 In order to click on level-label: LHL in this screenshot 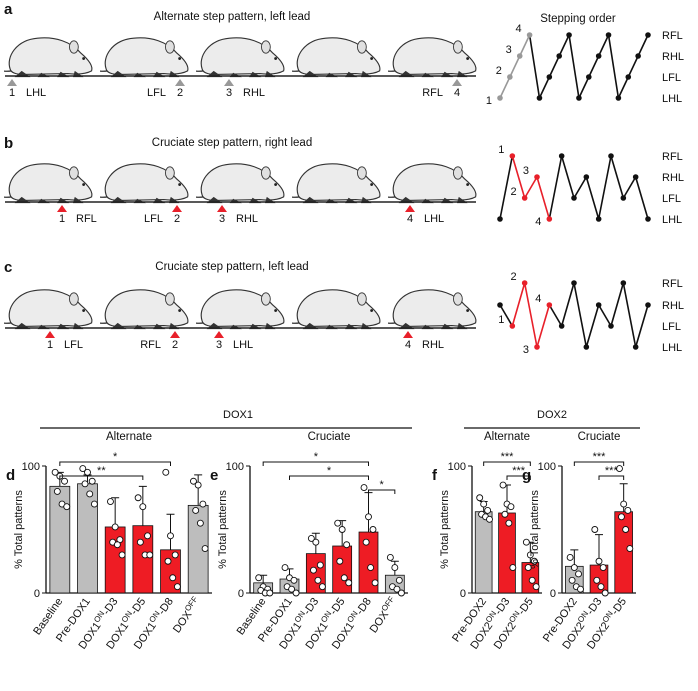, I will do `click(672, 348)`.